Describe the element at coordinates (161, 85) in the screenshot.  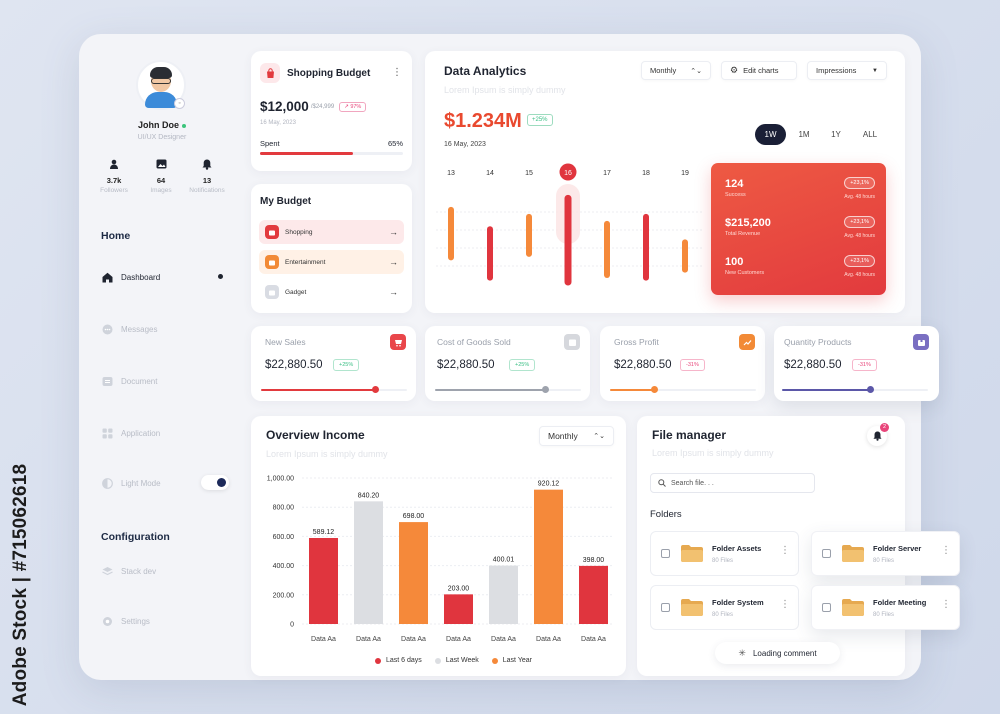
I see `avatar: ◦` at that location.